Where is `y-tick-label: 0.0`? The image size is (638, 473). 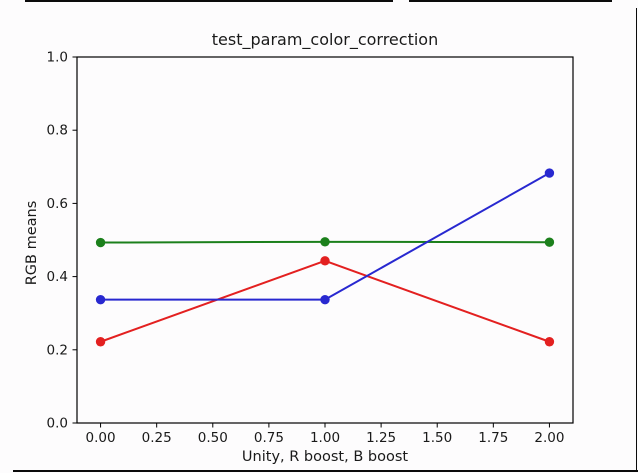
y-tick-label: 0.0 is located at coordinates (57, 424).